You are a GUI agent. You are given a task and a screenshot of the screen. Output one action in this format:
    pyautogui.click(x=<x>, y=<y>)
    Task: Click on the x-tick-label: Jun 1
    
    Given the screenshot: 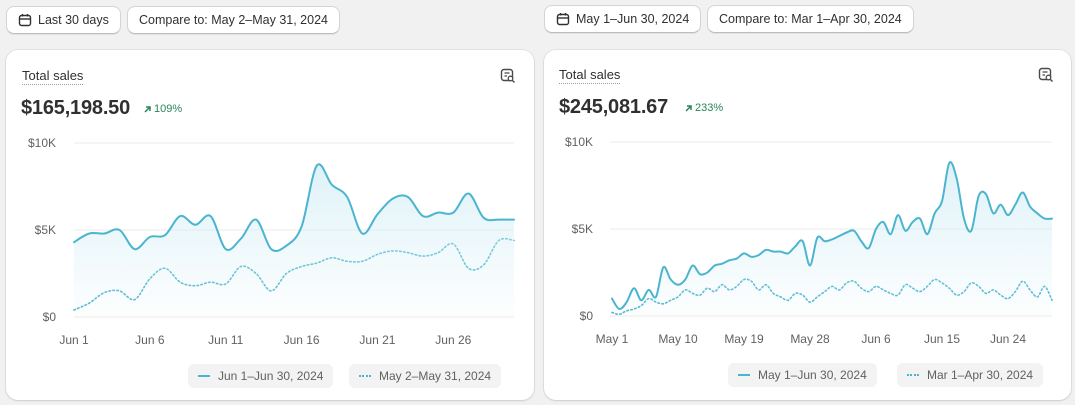 What is the action you would take?
    pyautogui.click(x=74, y=340)
    